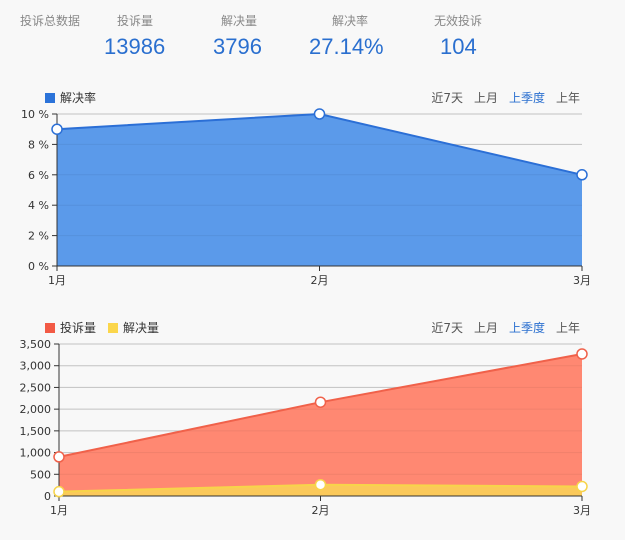  What do you see at coordinates (106, 327) in the screenshot?
I see `volume-chart-legend: 投诉量 解决量` at bounding box center [106, 327].